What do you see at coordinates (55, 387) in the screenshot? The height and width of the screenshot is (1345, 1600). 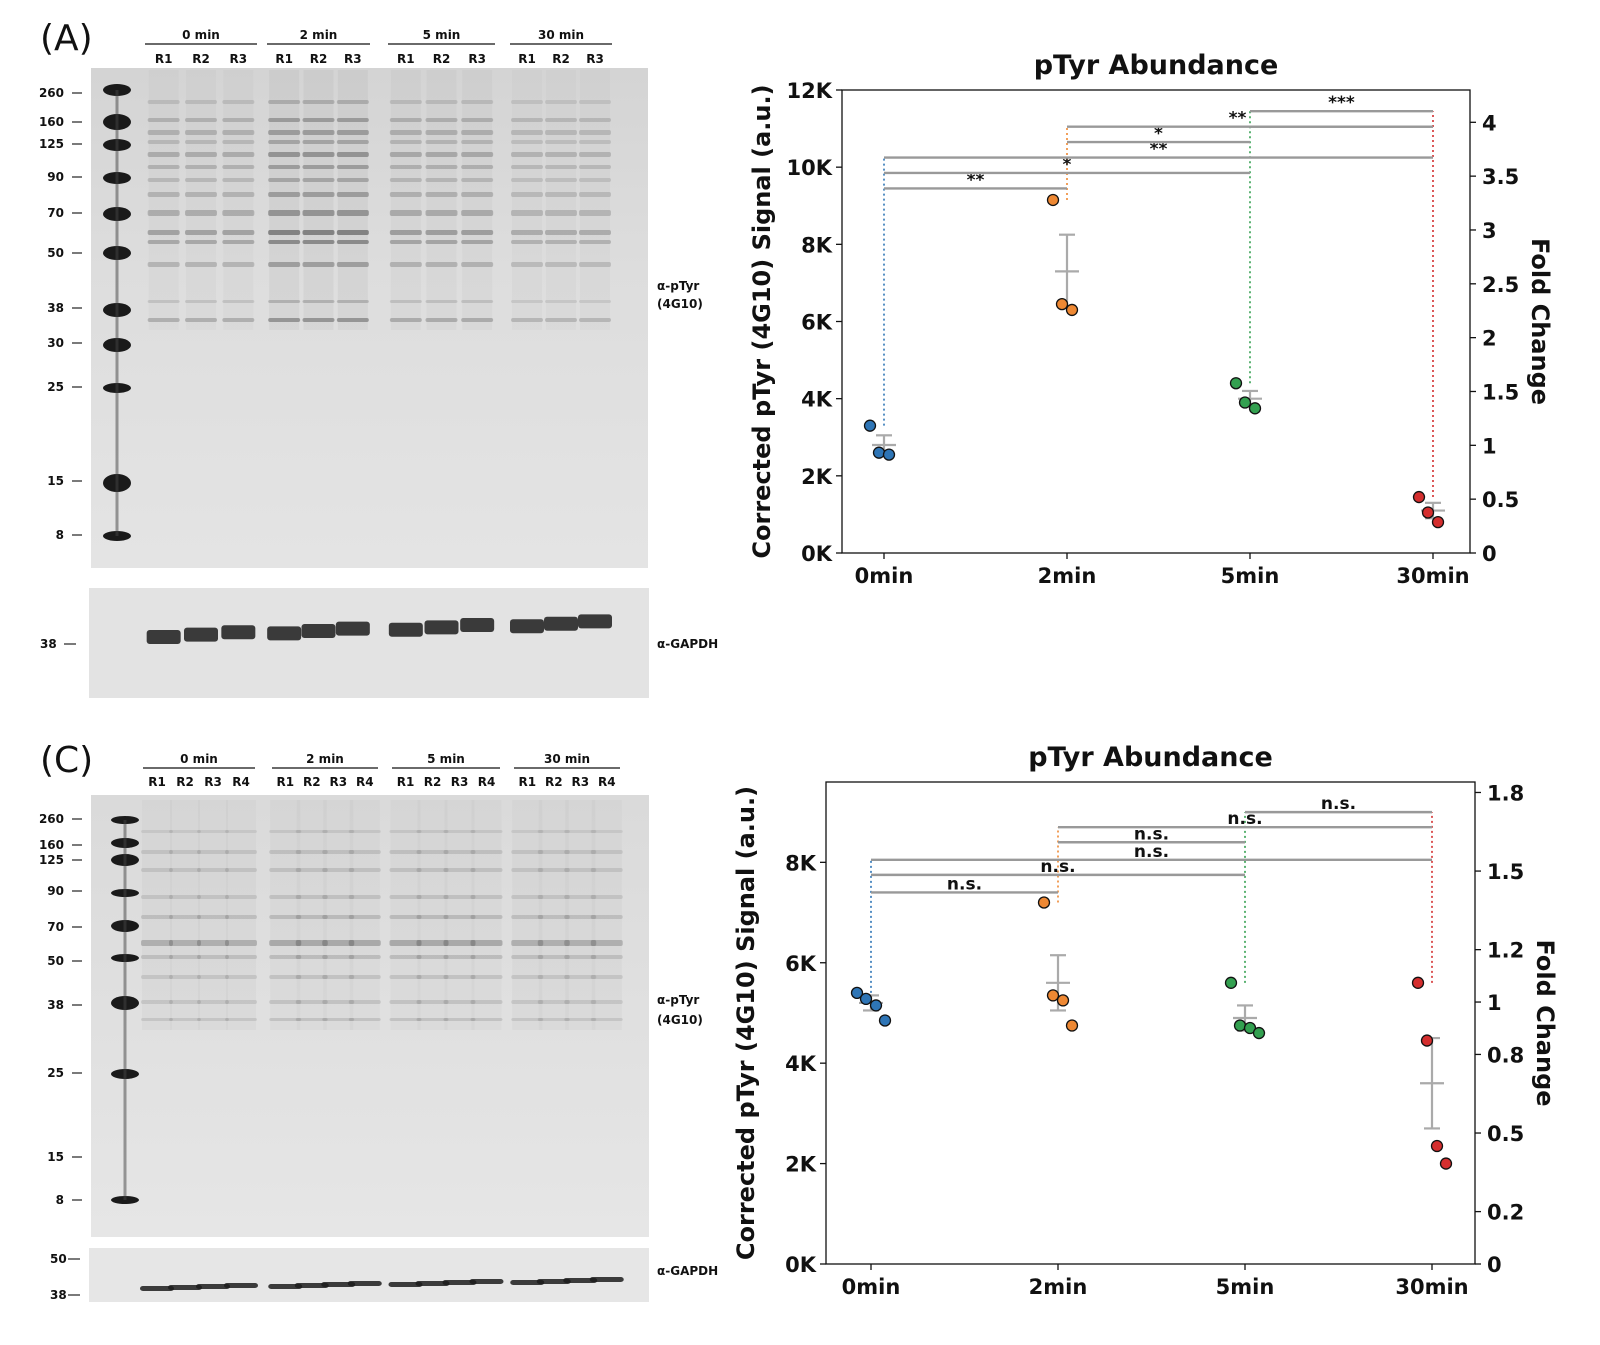 I see `marker-label: 25` at bounding box center [55, 387].